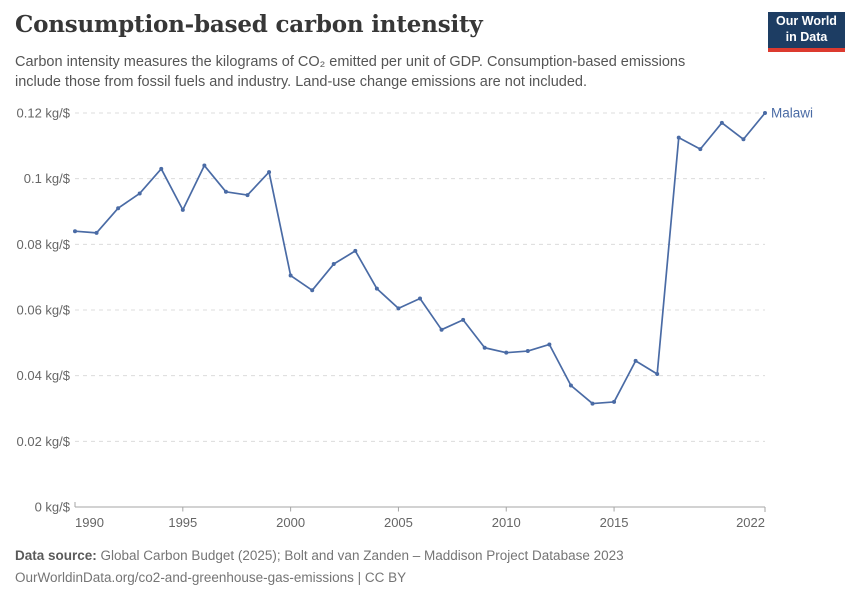  I want to click on y-axis-tick-label: 0.02 kg/$, so click(44, 441).